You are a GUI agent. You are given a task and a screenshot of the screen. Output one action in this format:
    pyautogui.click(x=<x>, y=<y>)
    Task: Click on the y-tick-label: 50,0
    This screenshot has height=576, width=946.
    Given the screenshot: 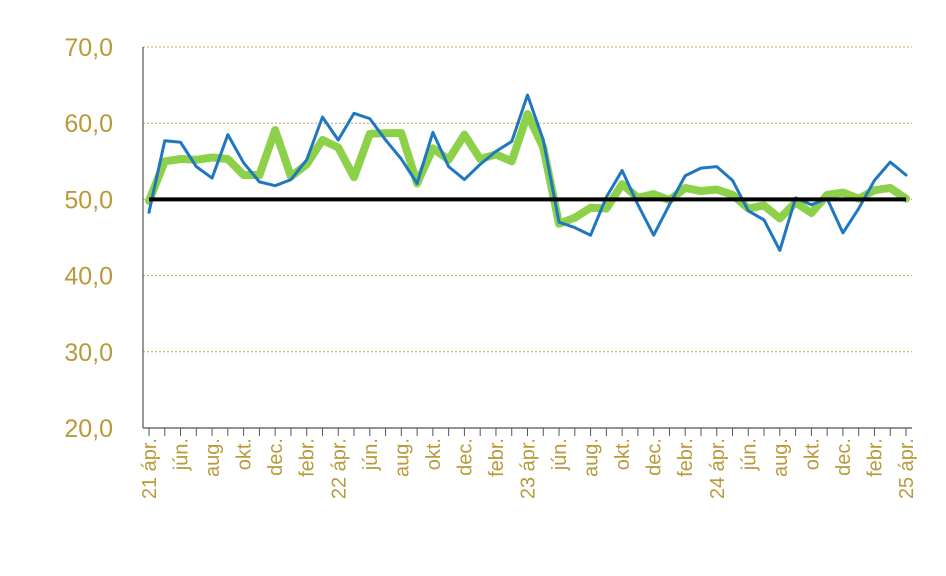 What is the action you would take?
    pyautogui.click(x=88, y=200)
    